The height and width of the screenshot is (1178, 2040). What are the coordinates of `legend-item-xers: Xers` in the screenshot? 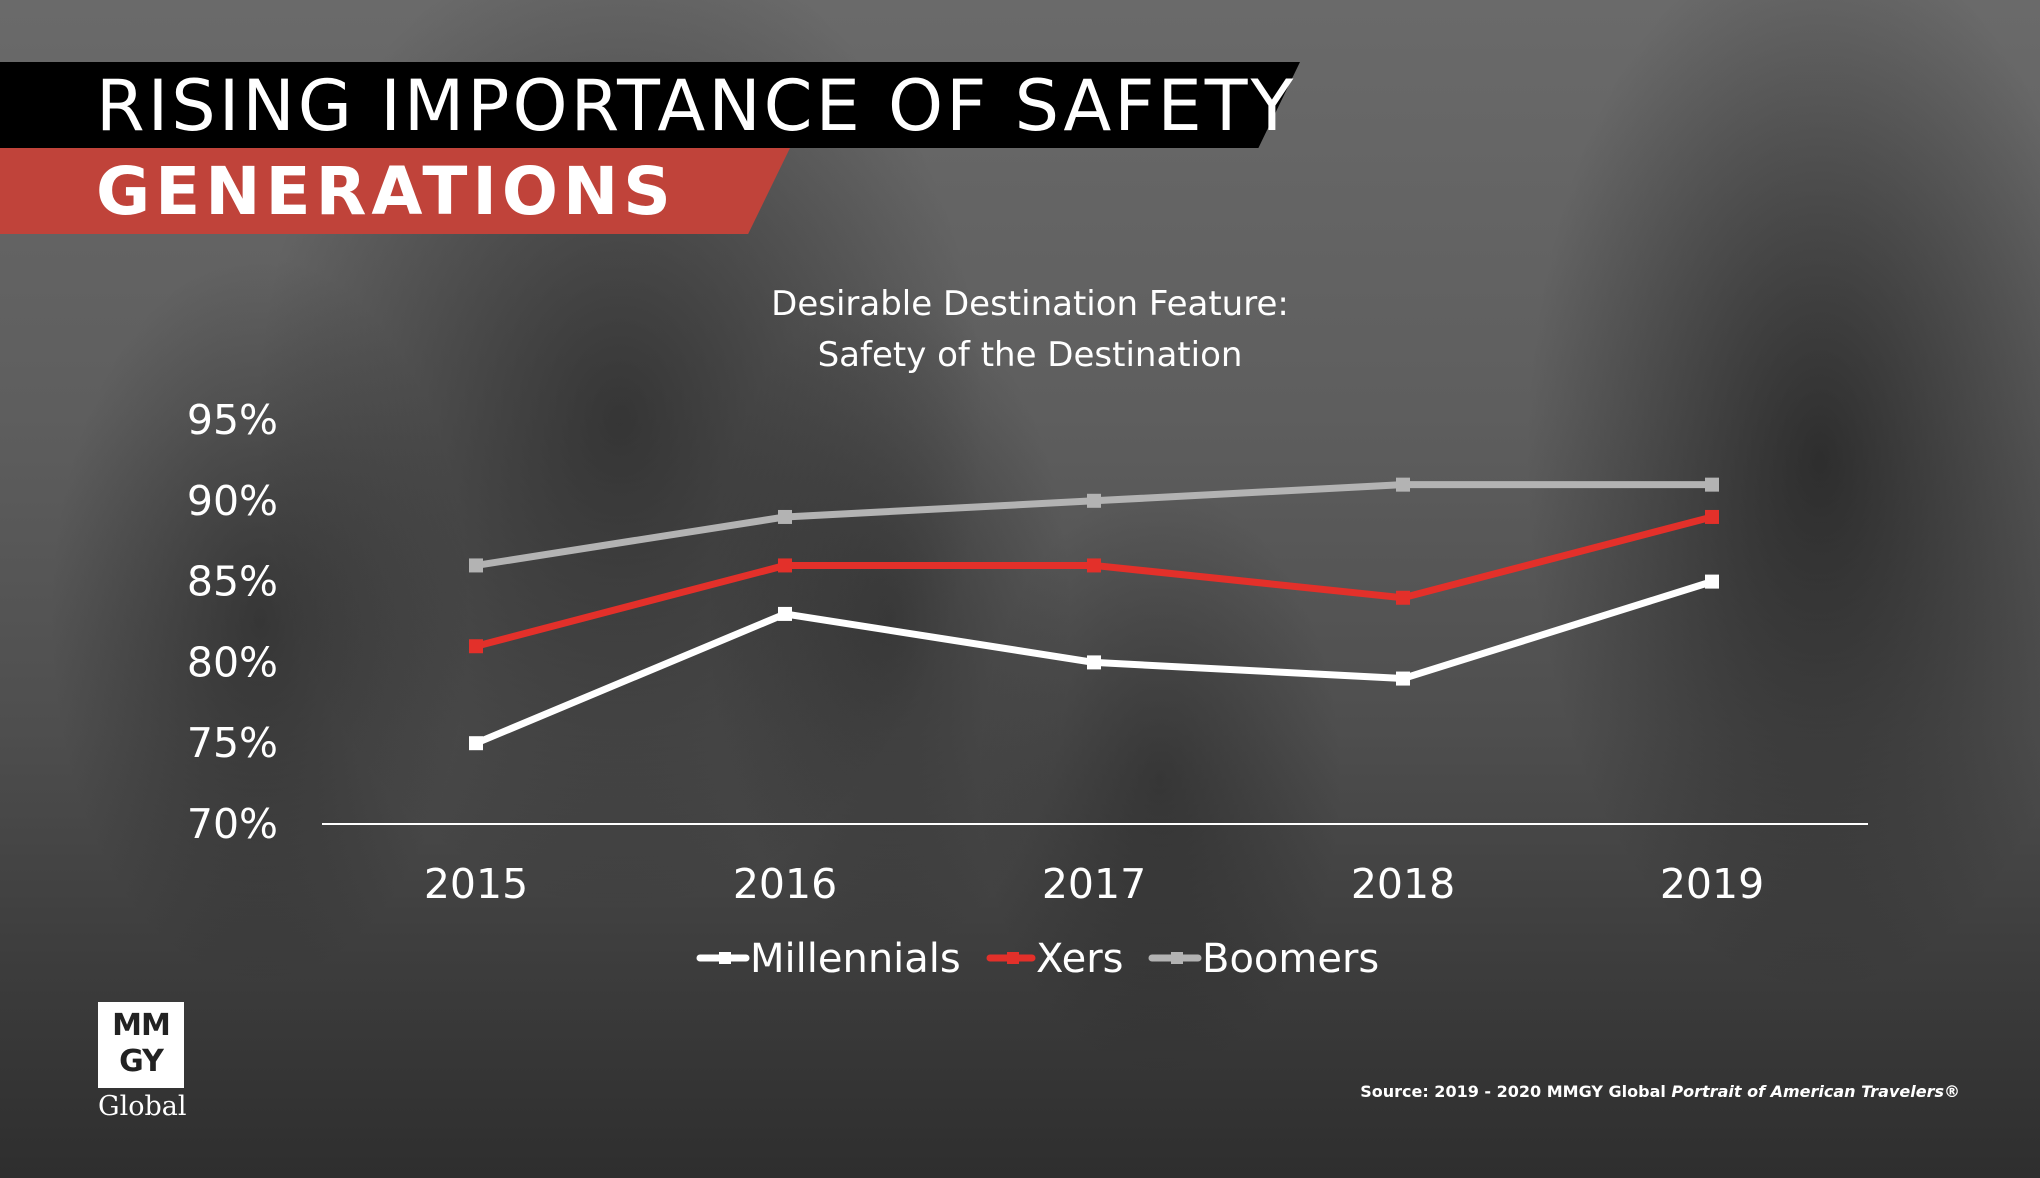 It's located at (1055, 959).